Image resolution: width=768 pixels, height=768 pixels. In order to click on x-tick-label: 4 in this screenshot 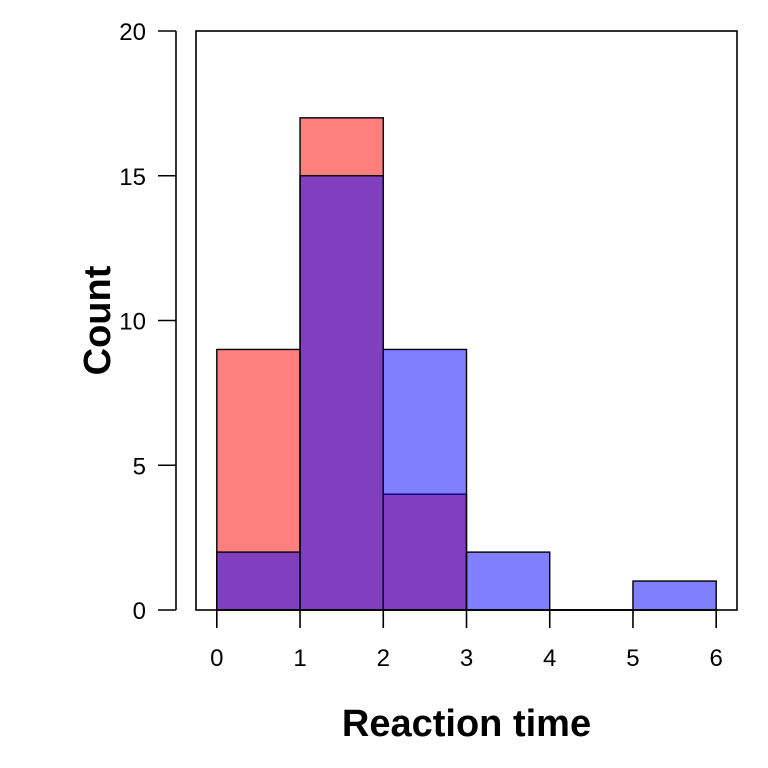, I will do `click(549, 658)`.